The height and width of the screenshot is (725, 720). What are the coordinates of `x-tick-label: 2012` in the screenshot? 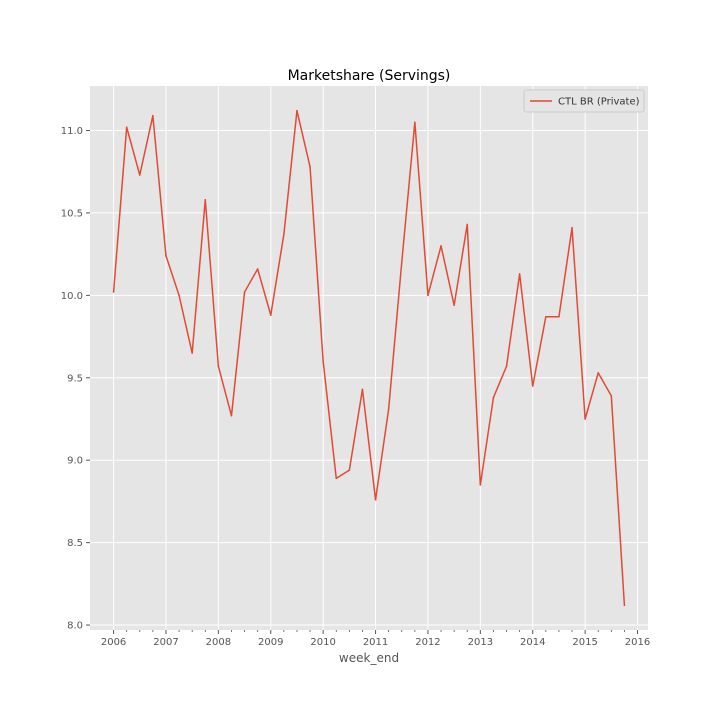 It's located at (427, 642).